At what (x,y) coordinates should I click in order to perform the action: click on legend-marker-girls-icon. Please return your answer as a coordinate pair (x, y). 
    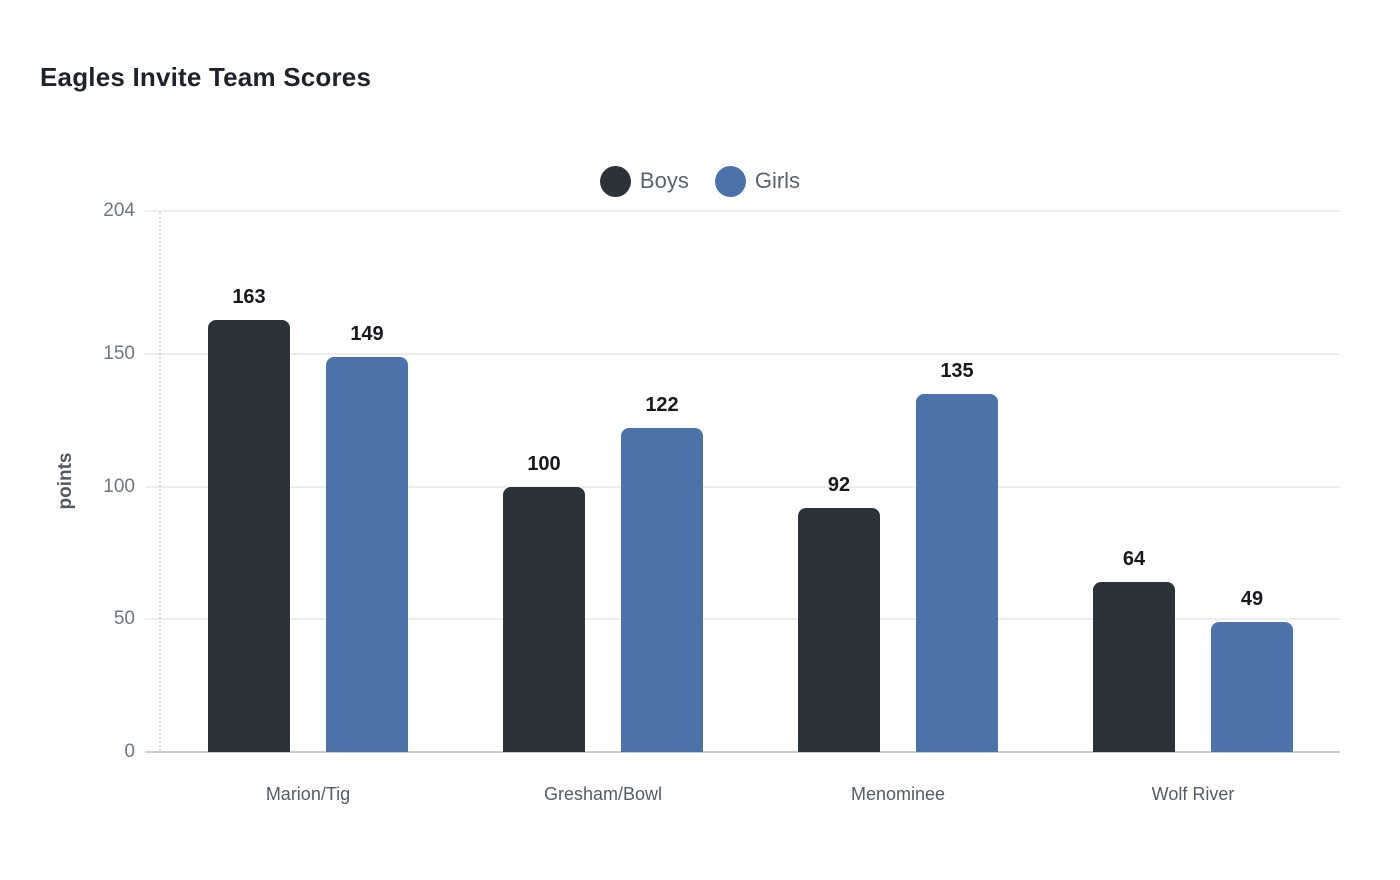
    Looking at the image, I should click on (730, 181).